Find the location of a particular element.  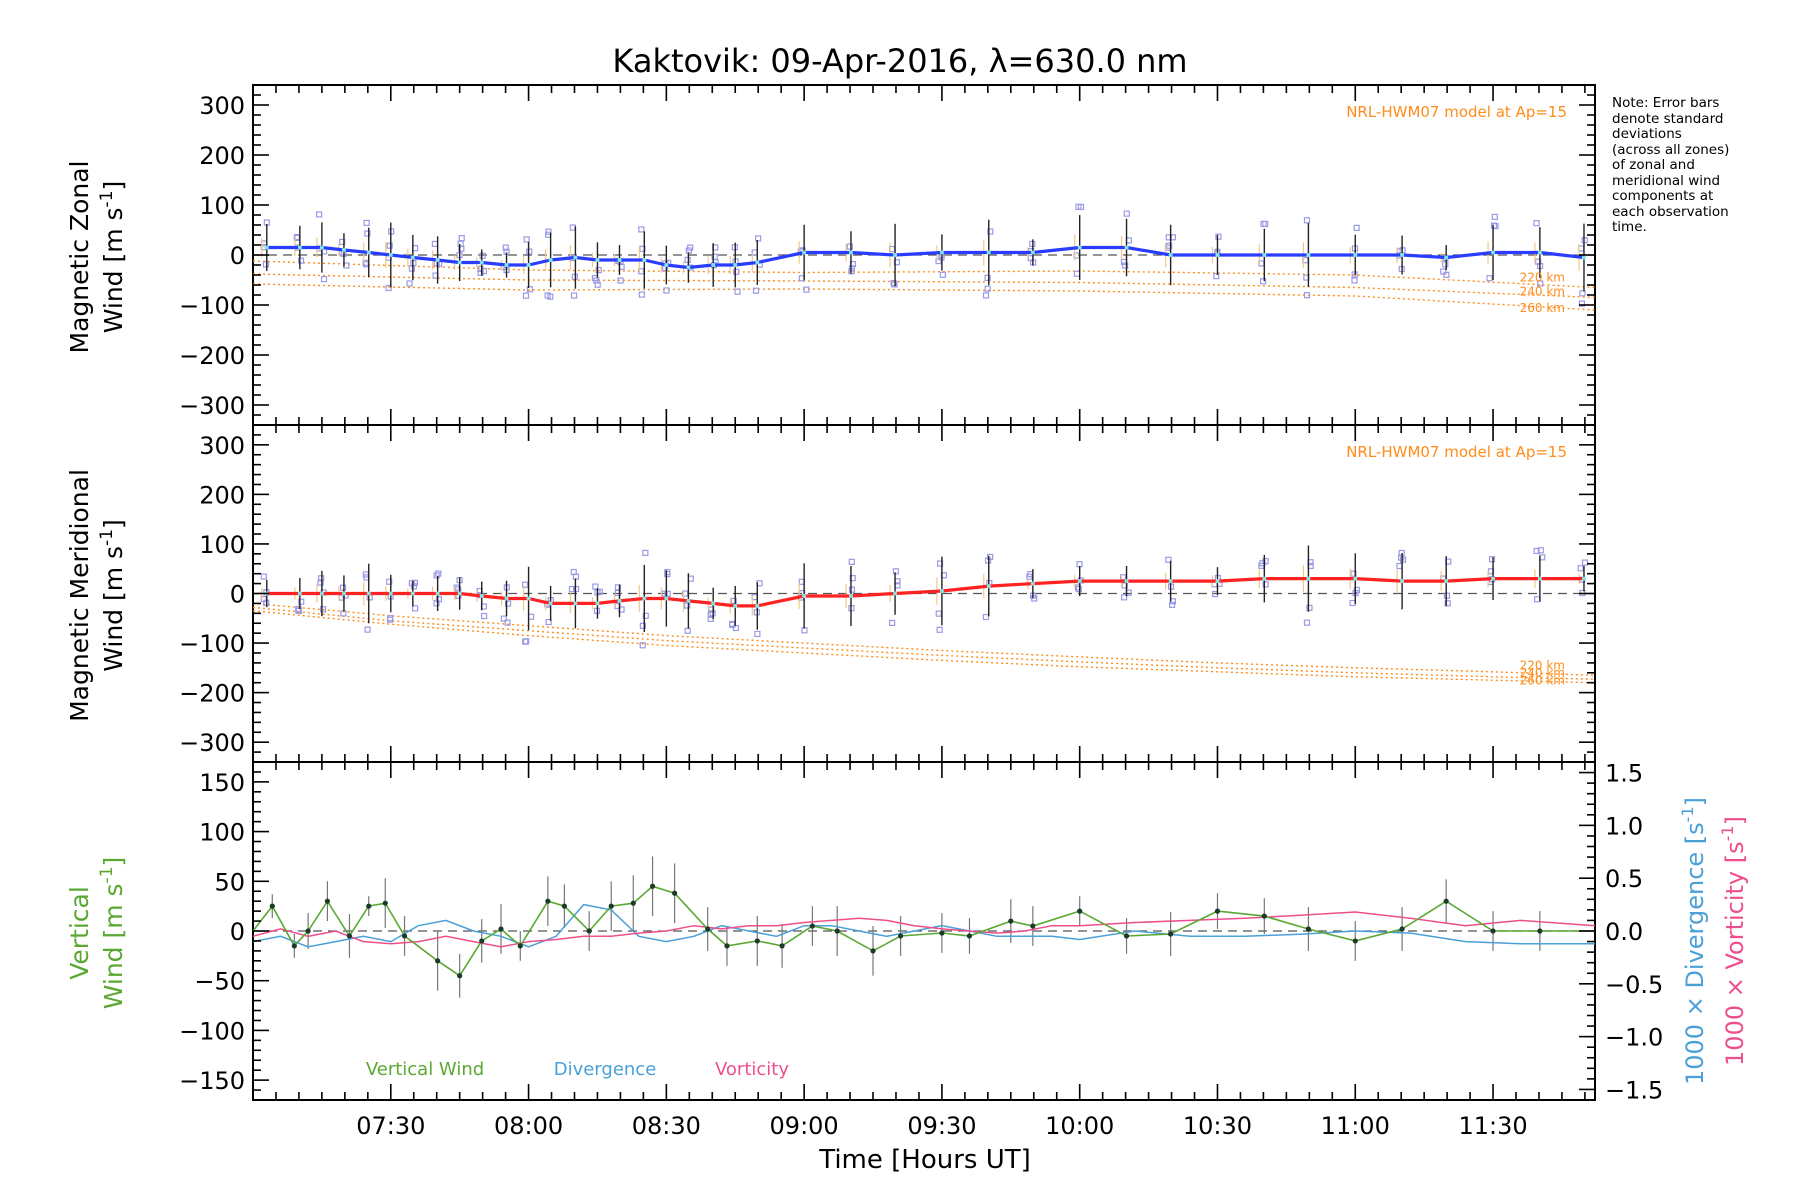

y-tick-label: −50 is located at coordinates (219, 982).